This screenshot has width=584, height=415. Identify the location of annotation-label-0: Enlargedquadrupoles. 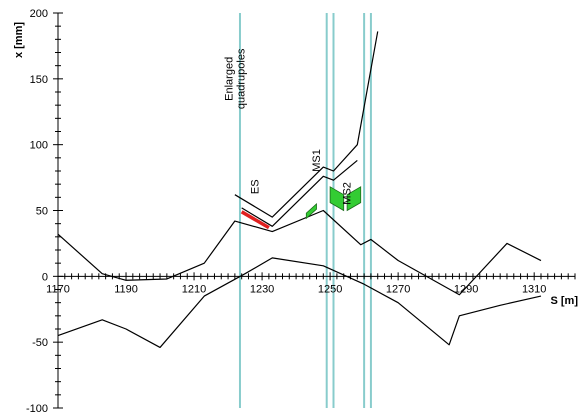
(235, 78).